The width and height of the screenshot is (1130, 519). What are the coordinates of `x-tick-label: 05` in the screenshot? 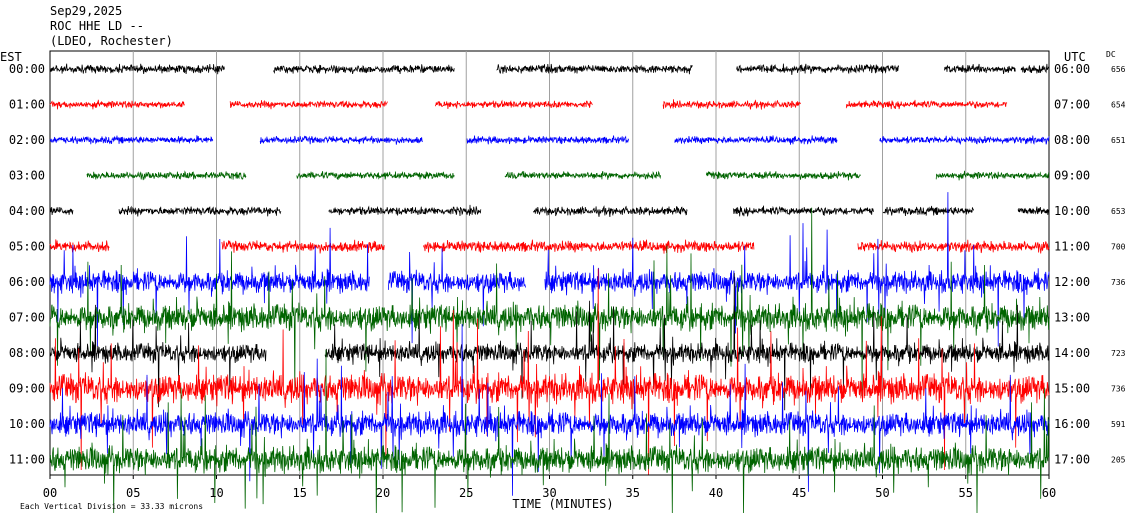 It's located at (133, 493).